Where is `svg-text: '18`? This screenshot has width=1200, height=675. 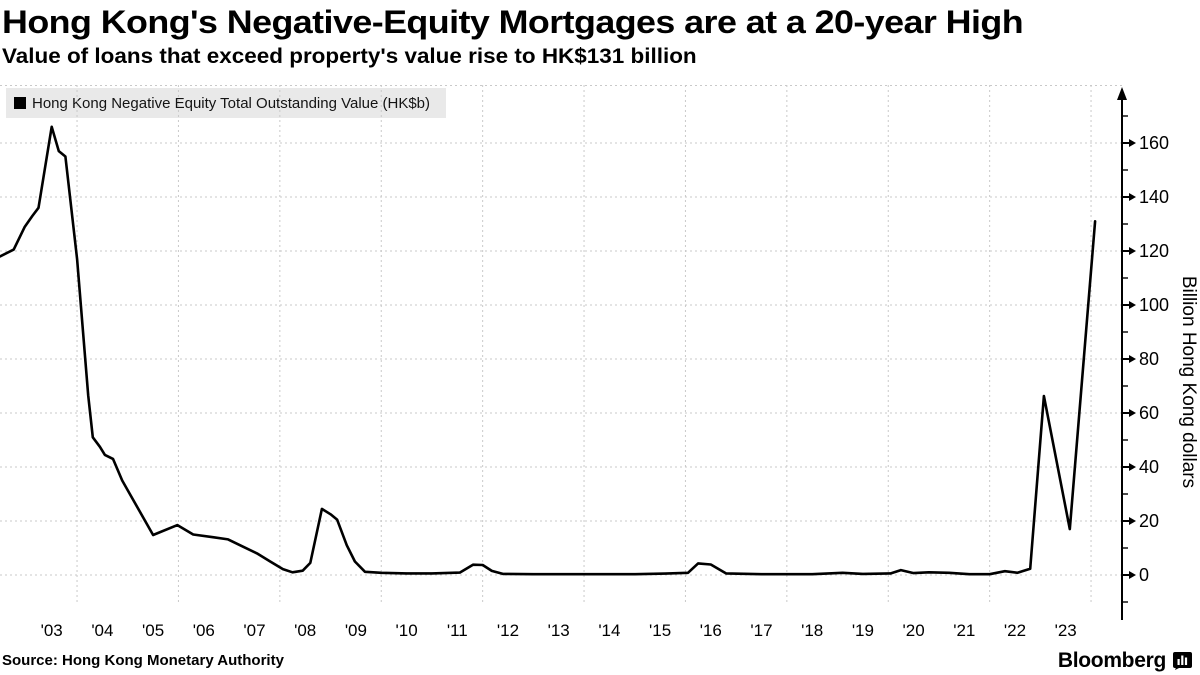
svg-text: '18 is located at coordinates (812, 630).